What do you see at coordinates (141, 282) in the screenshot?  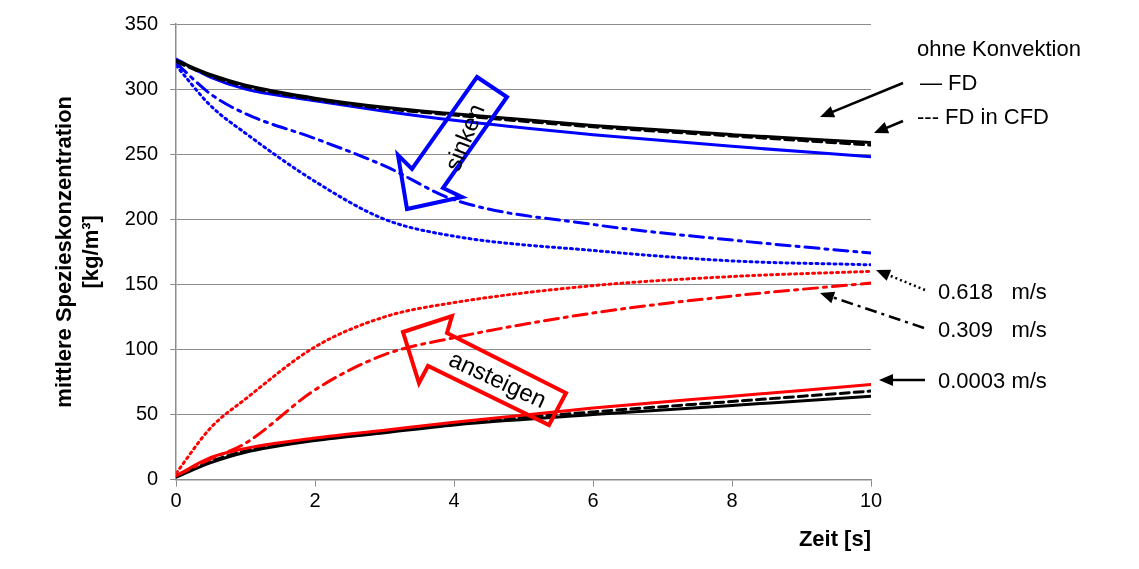 I see `y-tick-label: 150` at bounding box center [141, 282].